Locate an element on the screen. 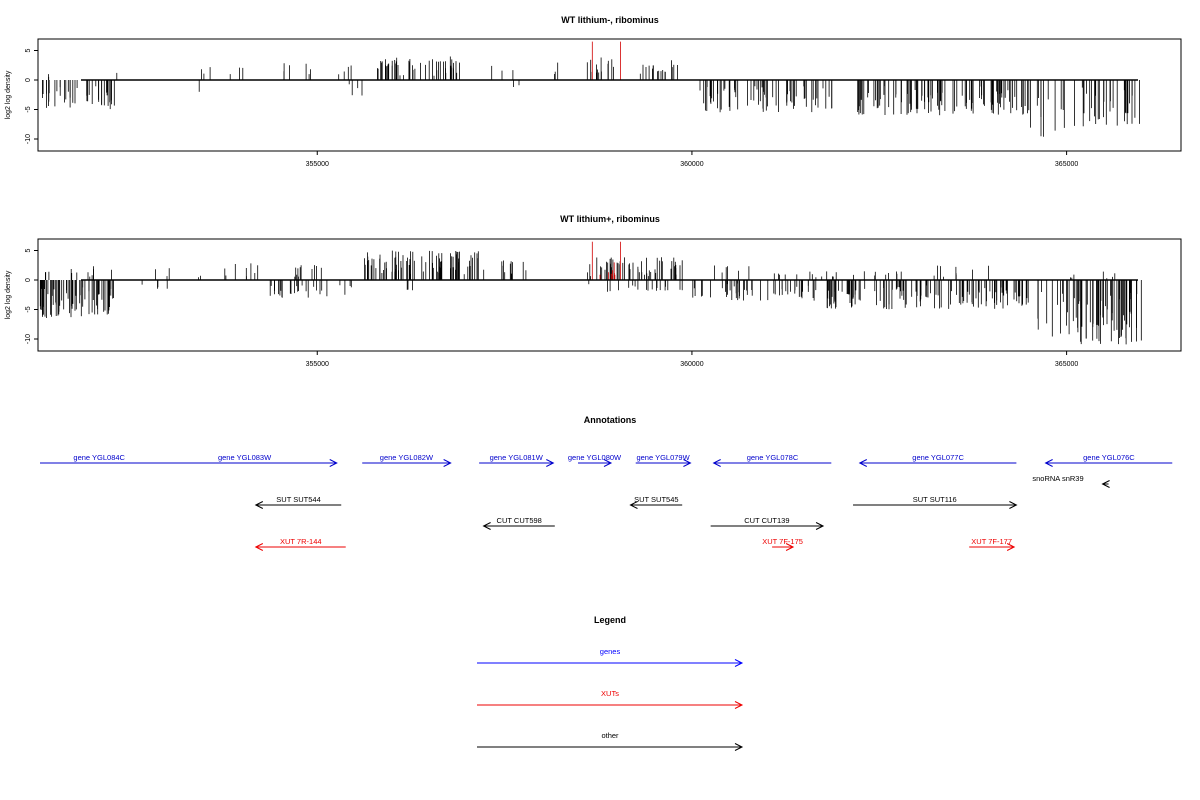 This screenshot has height=800, width=1200. feature-label: XUT 7F-175 is located at coordinates (782, 541).